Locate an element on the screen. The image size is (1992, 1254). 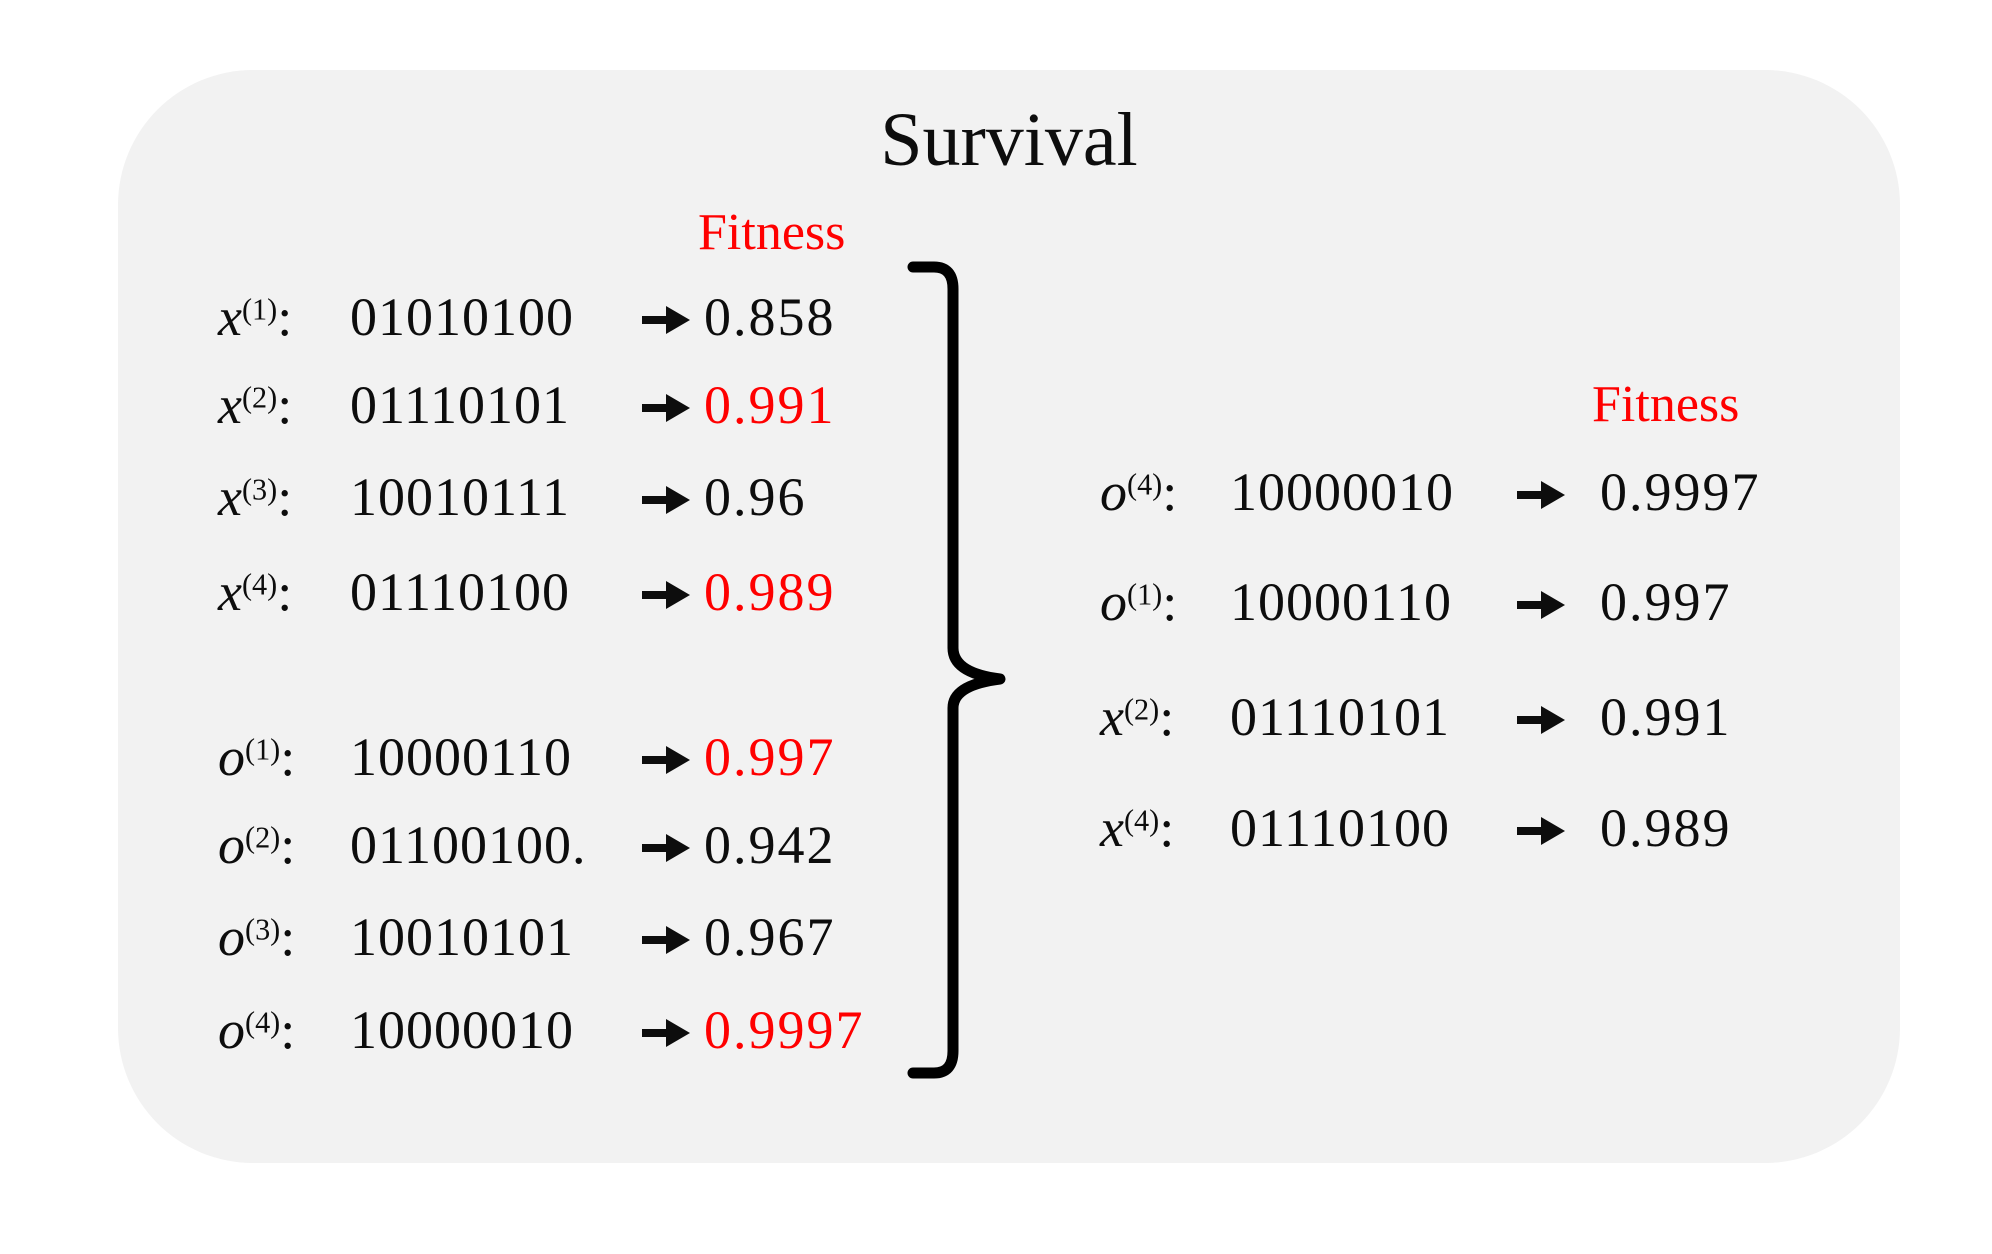
table-row: x(1): 01010100 0.858 is located at coordinates (527, 317).